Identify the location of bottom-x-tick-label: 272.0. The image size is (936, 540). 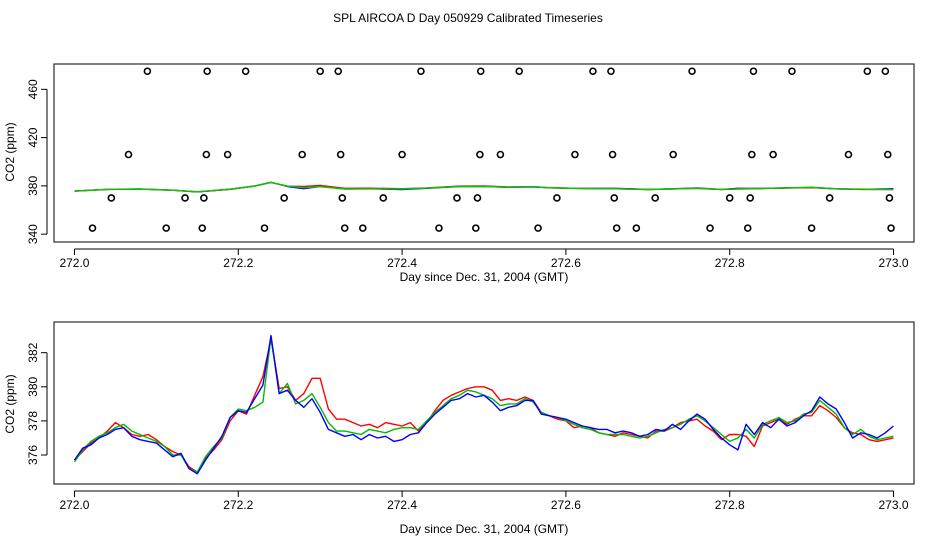
(74, 505).